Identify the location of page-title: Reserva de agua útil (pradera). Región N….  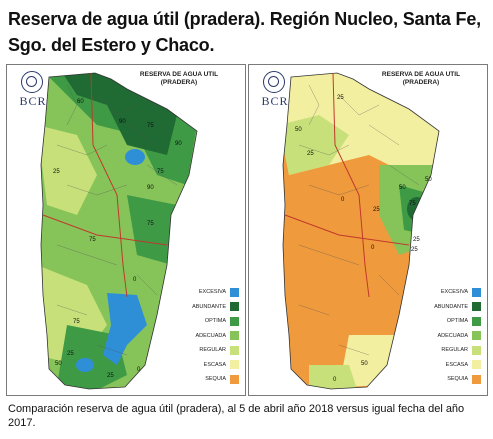
(244, 32).